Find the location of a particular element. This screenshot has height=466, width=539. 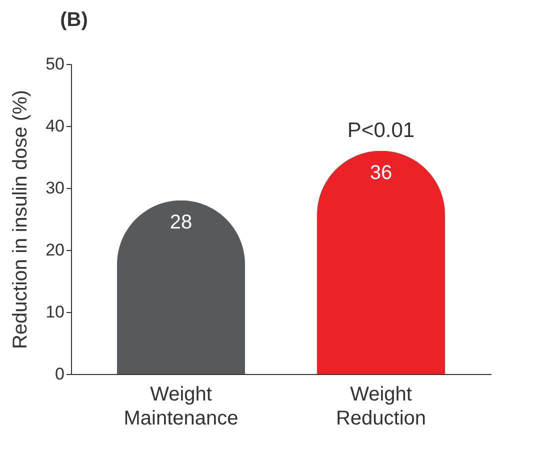

x-tick-label: Weight Maintenance is located at coordinates (181, 407).